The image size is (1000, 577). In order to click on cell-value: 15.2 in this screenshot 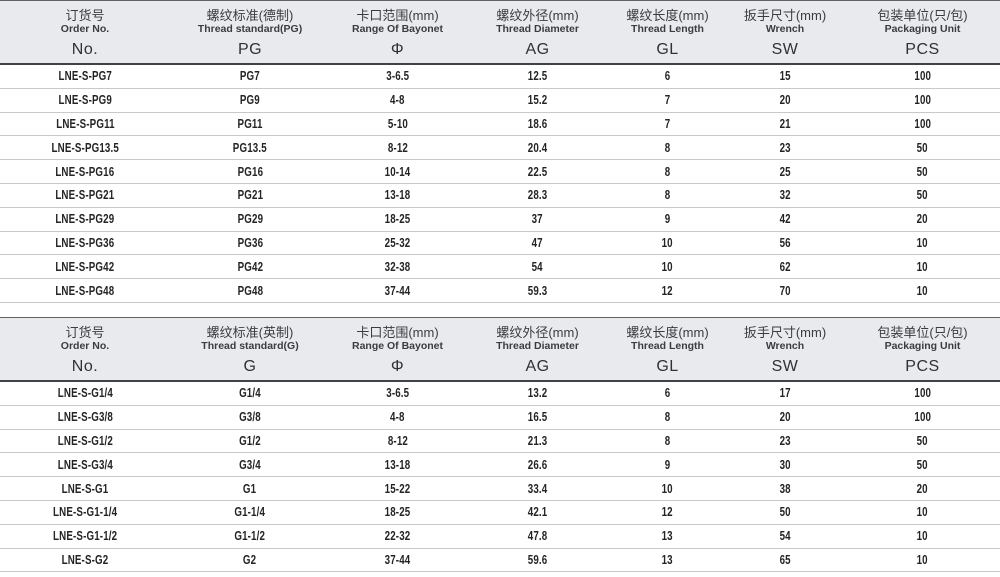, I will do `click(537, 100)`.